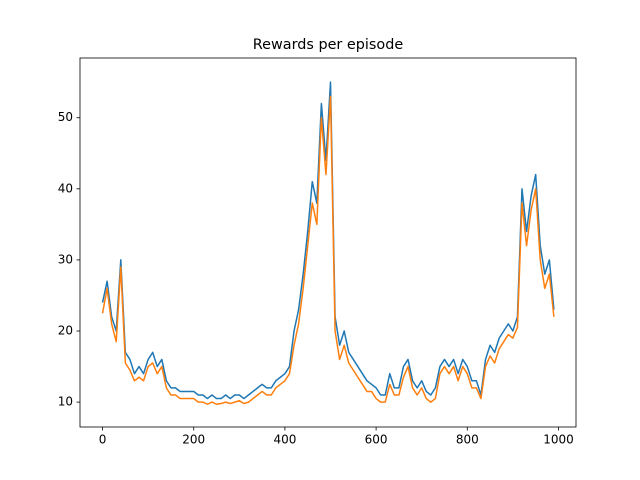 This screenshot has width=640, height=480. What do you see at coordinates (65, 117) in the screenshot?
I see `y-tick-label: 50` at bounding box center [65, 117].